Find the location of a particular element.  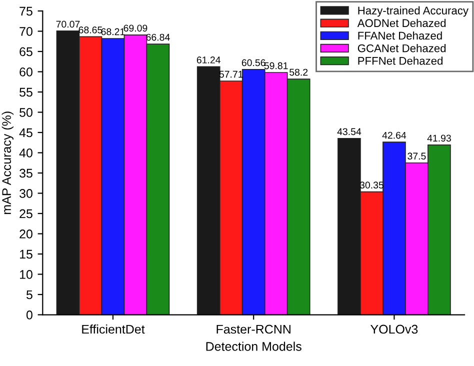

y-tick-label: 60 is located at coordinates (26, 72).